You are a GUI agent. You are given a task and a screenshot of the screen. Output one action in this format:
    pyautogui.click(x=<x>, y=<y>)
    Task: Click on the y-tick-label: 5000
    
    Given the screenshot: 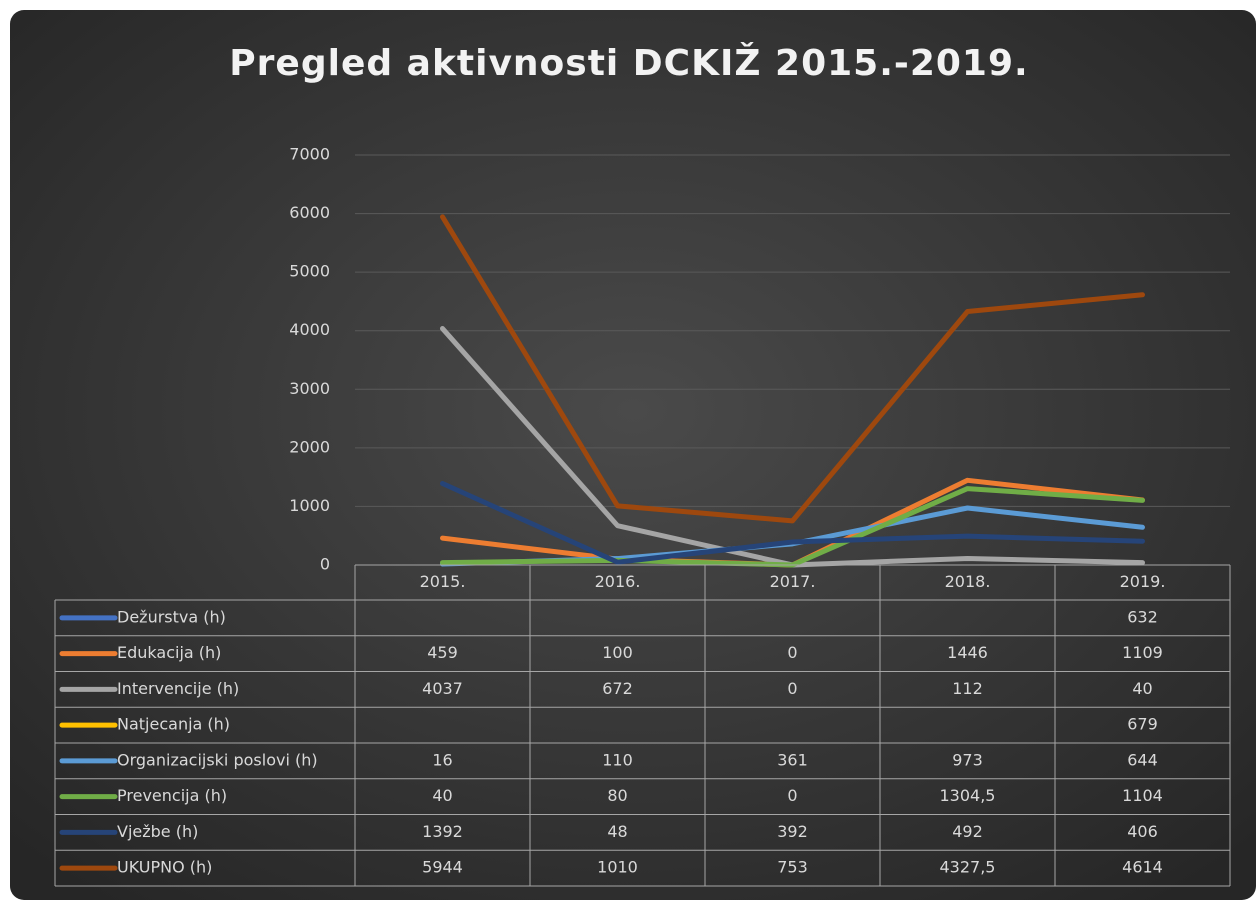 What is the action you would take?
    pyautogui.click(x=309, y=271)
    